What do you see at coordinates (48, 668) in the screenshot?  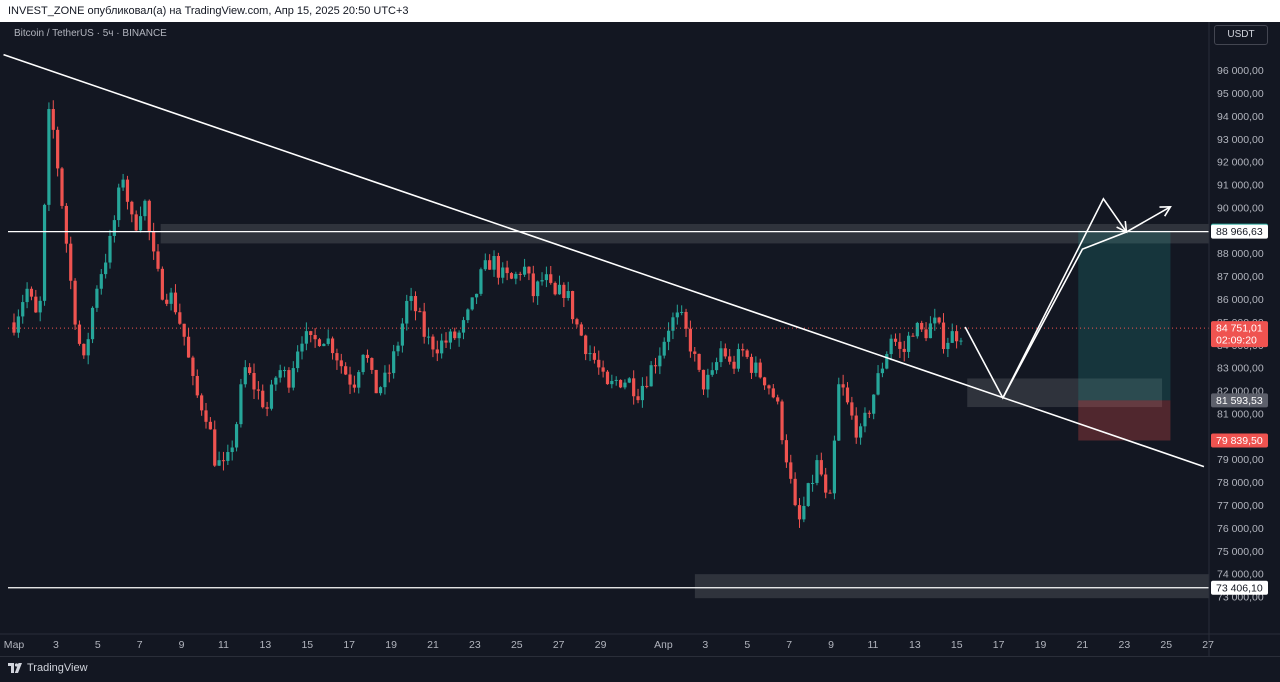 I see `tradingview-logo: TradingView` at bounding box center [48, 668].